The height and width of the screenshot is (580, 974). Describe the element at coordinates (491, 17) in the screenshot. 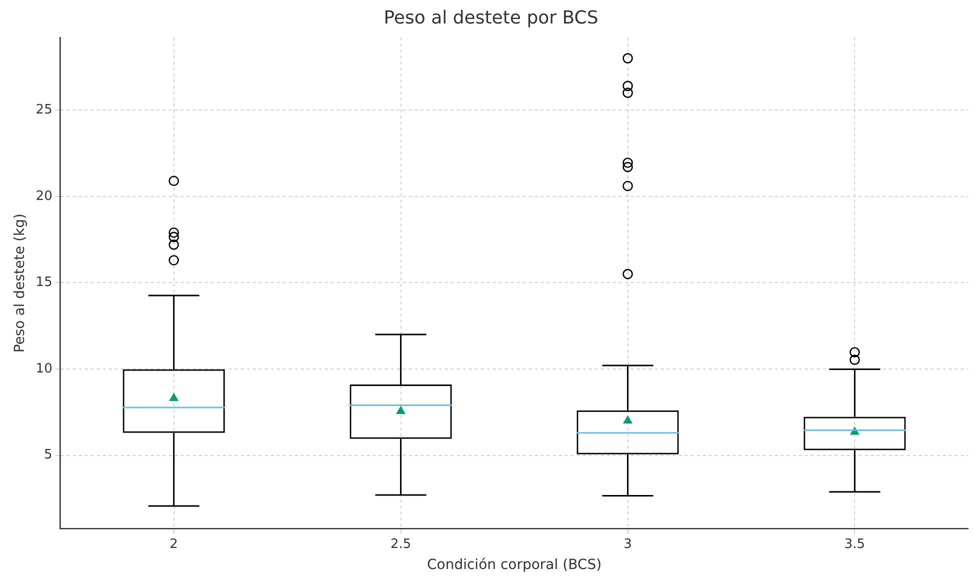

I see `chart-title: Peso al destete por BCS` at that location.